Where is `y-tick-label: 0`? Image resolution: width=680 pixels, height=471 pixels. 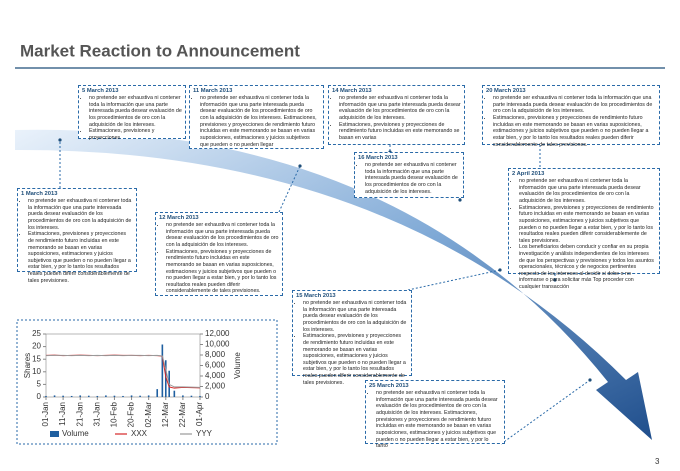
y-tick-label: 0 is located at coordinates (39, 396).